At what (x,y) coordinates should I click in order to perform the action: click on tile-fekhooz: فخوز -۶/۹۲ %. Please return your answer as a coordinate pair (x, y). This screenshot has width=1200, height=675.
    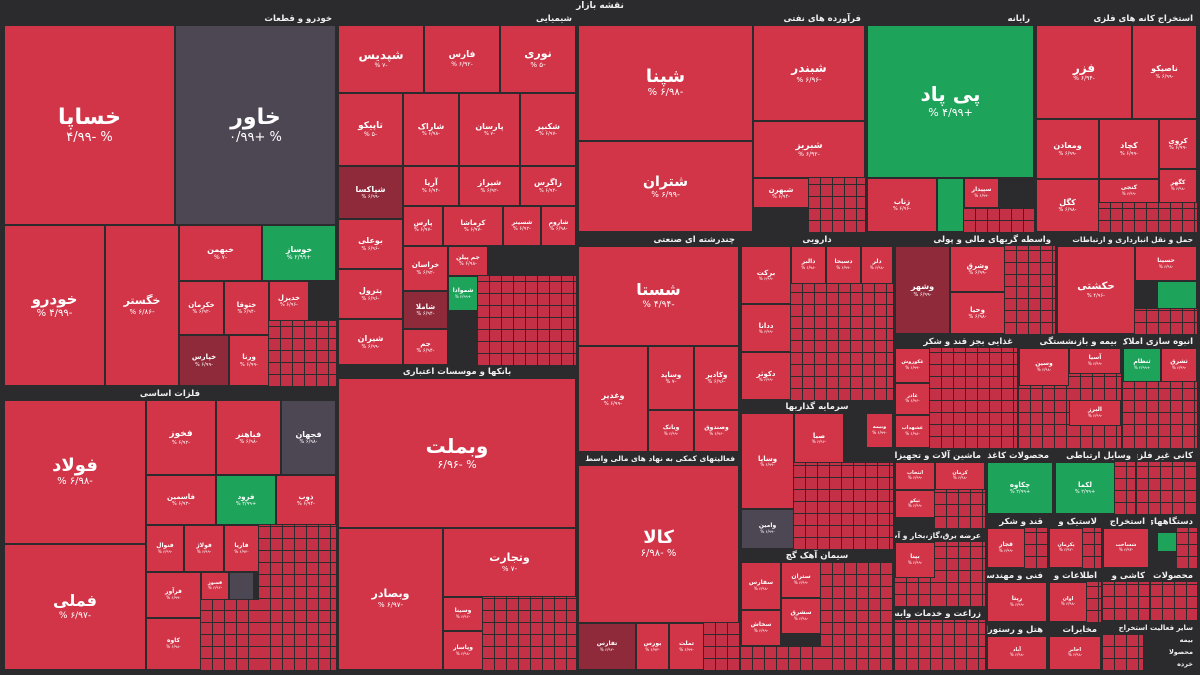
    Looking at the image, I should click on (181, 437).